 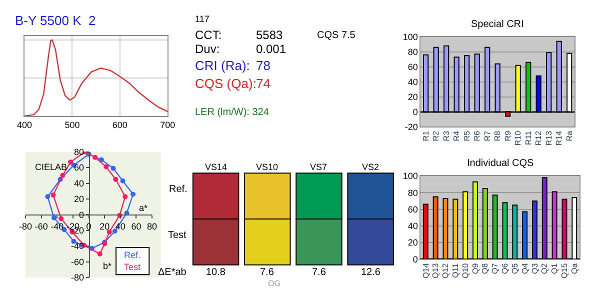 I want to click on x-tick-label: Q12, so click(x=445, y=270).